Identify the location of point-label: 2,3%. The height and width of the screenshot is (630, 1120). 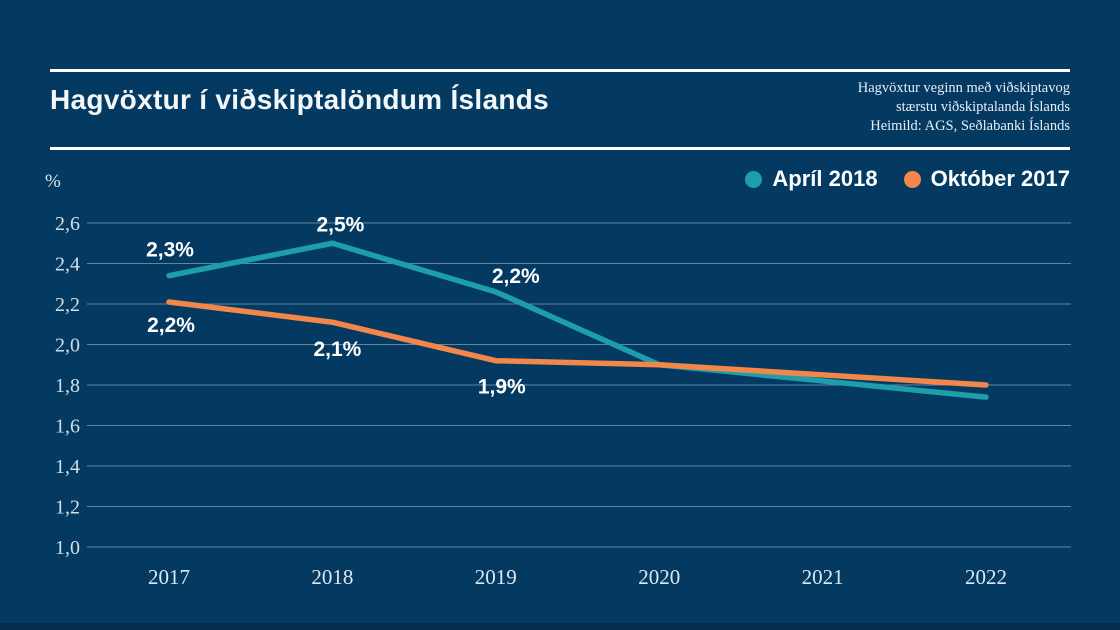
(170, 250).